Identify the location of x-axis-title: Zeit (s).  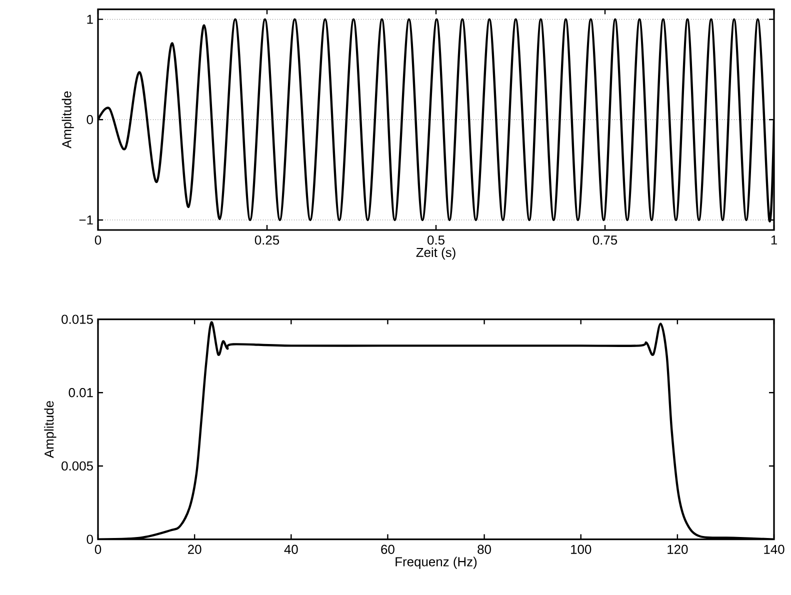
(436, 254).